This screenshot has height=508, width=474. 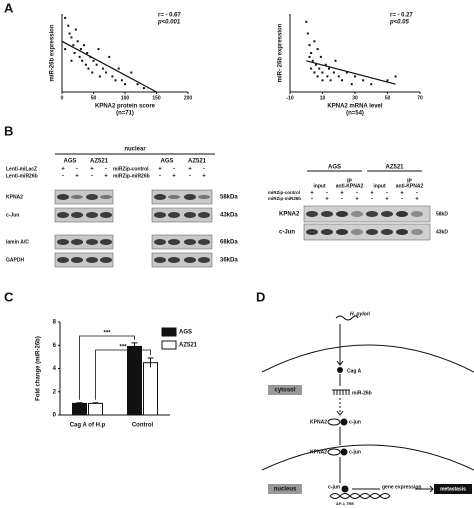 I want to click on y-axis-label: Fold change (miR-26b), so click(x=39, y=368).